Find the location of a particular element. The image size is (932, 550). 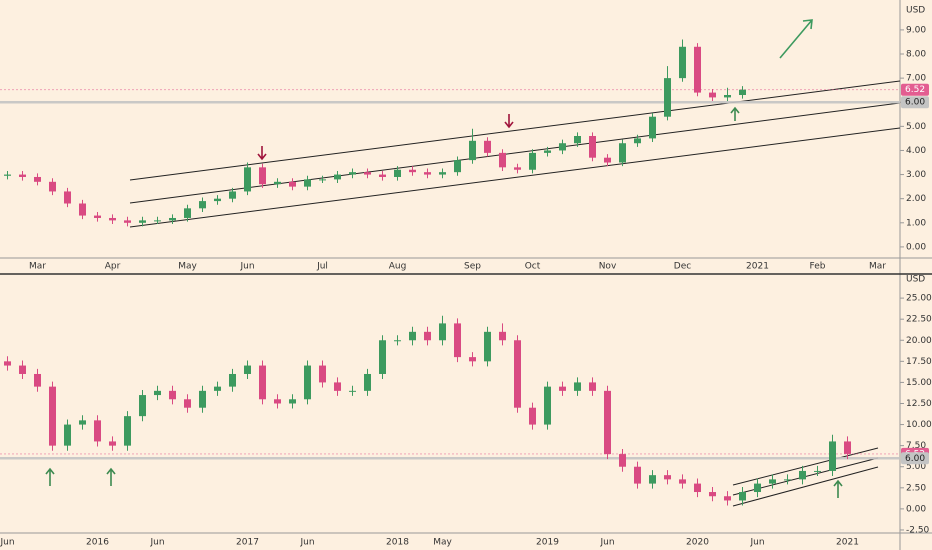

y-tick-label: 3.00 is located at coordinates (916, 175).